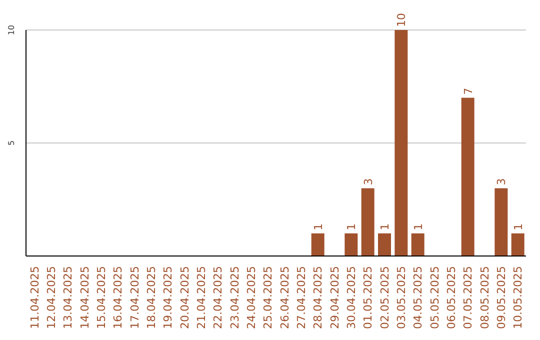 The height and width of the screenshot is (340, 540). I want to click on x-tick-label: 04.05.2025, so click(418, 297).